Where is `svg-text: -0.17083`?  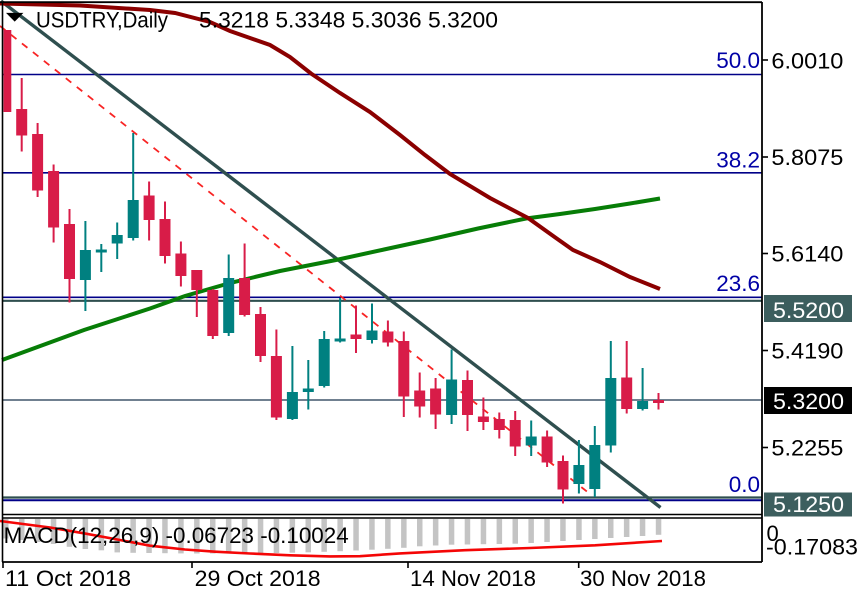 svg-text: -0.17083 is located at coordinates (812, 547).